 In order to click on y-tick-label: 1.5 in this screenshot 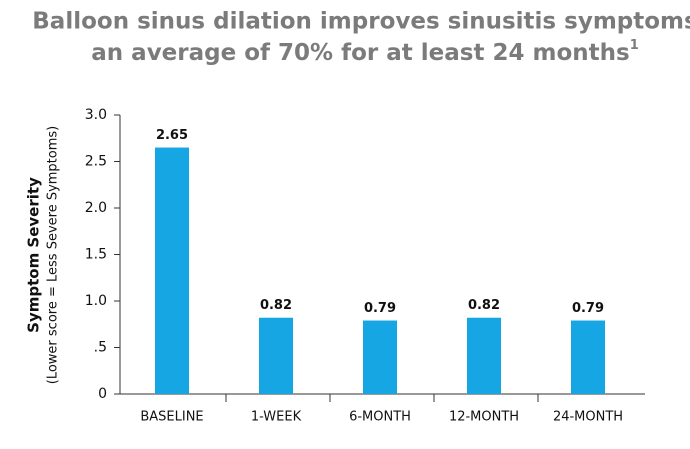, I will do `click(96, 255)`.